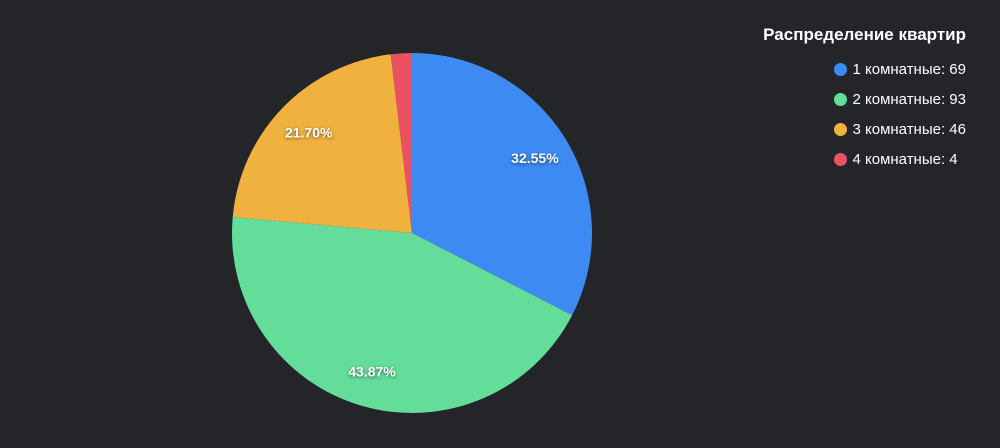 The height and width of the screenshot is (448, 1000). I want to click on legend-item-label: 2 комнатные: 93, so click(909, 99).